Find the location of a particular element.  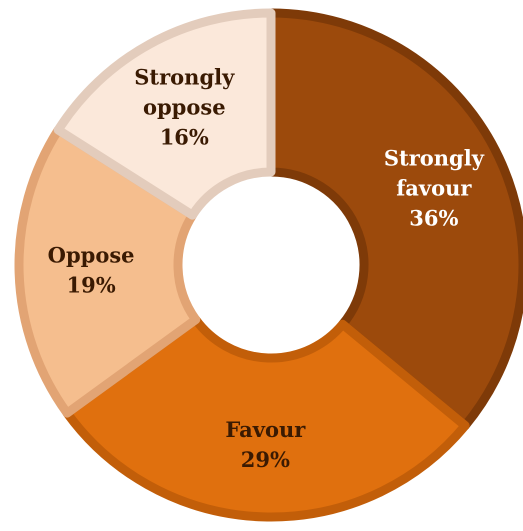

slice-label-strongly-oppose: Strongly oppose 16% is located at coordinates (184, 106).